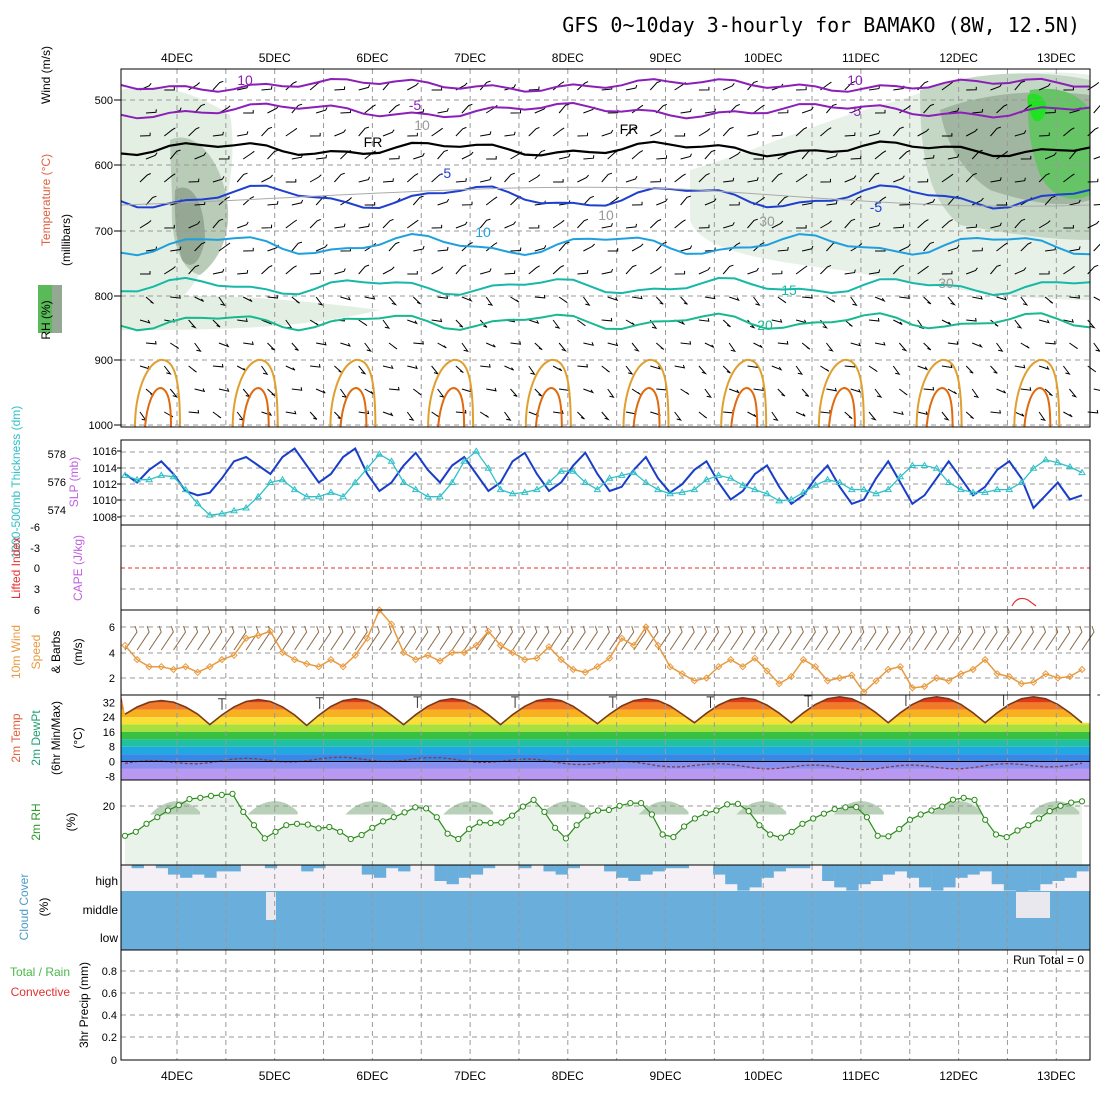 This screenshot has width=1100, height=1100. I want to click on temp-minmax-whisker, so click(222, 704).